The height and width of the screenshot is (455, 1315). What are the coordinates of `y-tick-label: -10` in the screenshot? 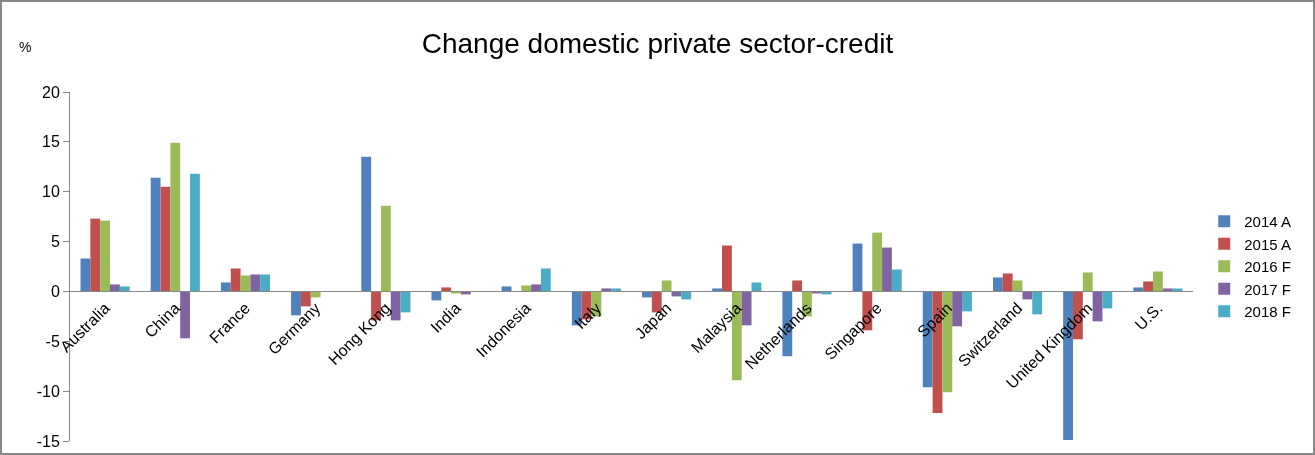 It's located at (48, 391).